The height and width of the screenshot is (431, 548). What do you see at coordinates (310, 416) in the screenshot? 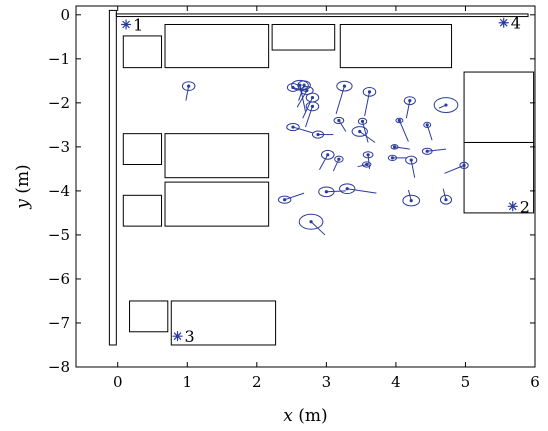
I see `x-axis-unit: (m)` at bounding box center [310, 416].